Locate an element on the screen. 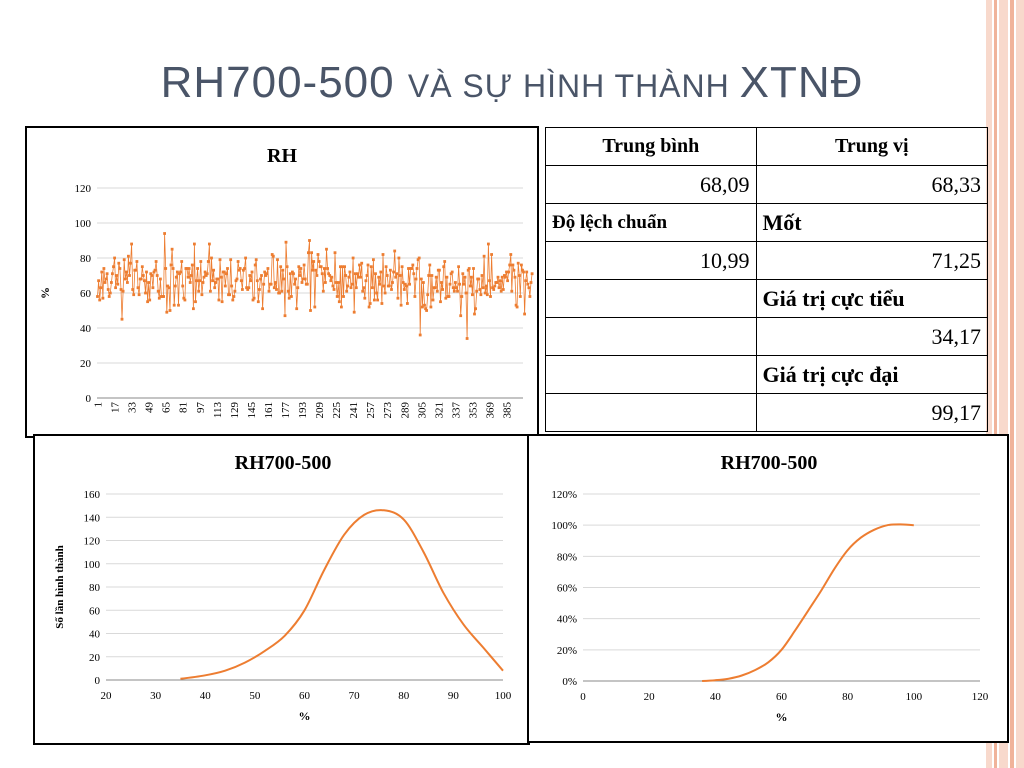  x-tick-label: 80 is located at coordinates (848, 697).